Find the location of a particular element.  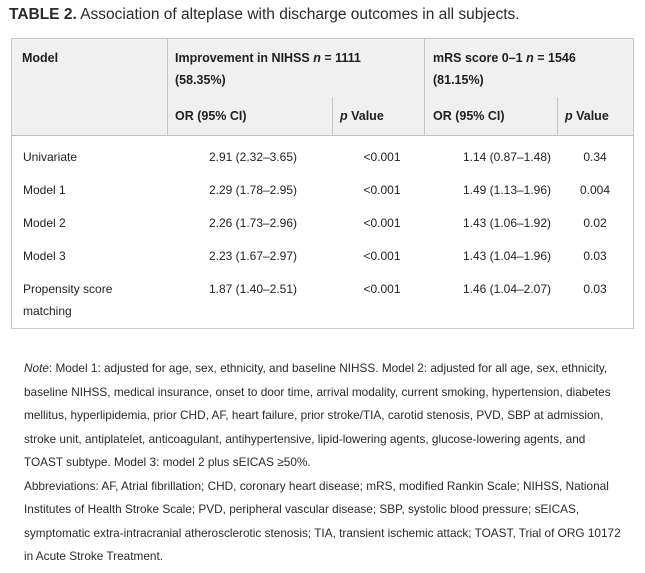

header-p-mrs: p Value is located at coordinates (587, 116).